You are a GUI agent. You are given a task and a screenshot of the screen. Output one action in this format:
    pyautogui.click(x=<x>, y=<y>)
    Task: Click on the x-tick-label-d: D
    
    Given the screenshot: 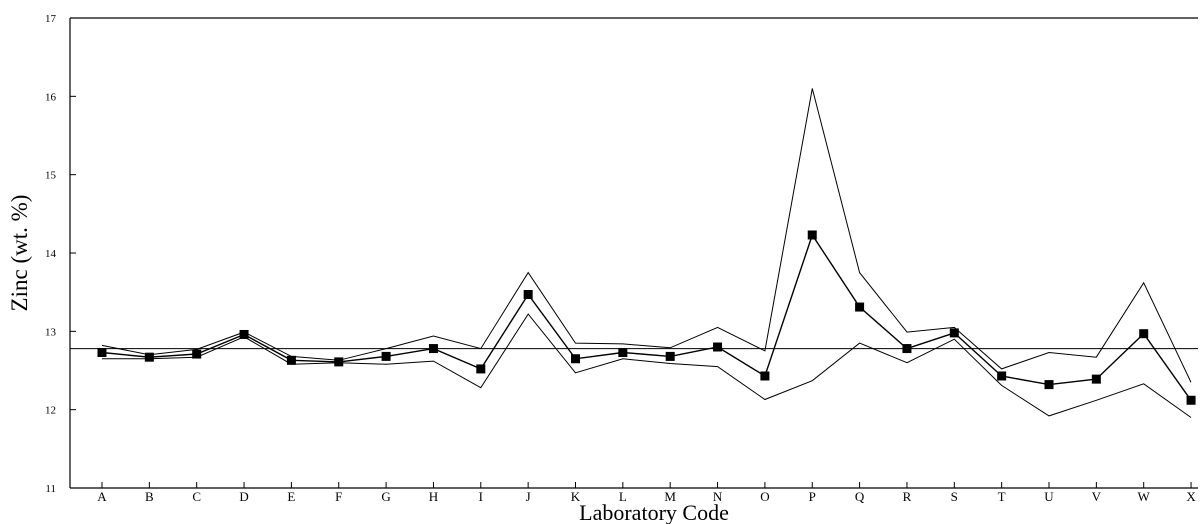 What is the action you would take?
    pyautogui.click(x=243, y=496)
    